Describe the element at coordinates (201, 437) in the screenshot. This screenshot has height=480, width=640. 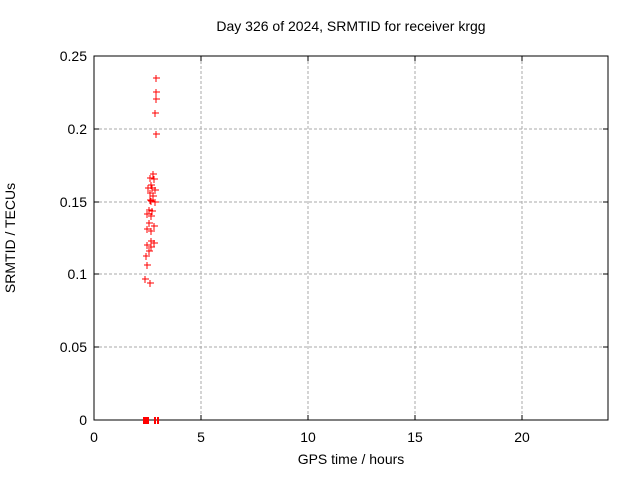
I see `x-tick-label: 5` at that location.